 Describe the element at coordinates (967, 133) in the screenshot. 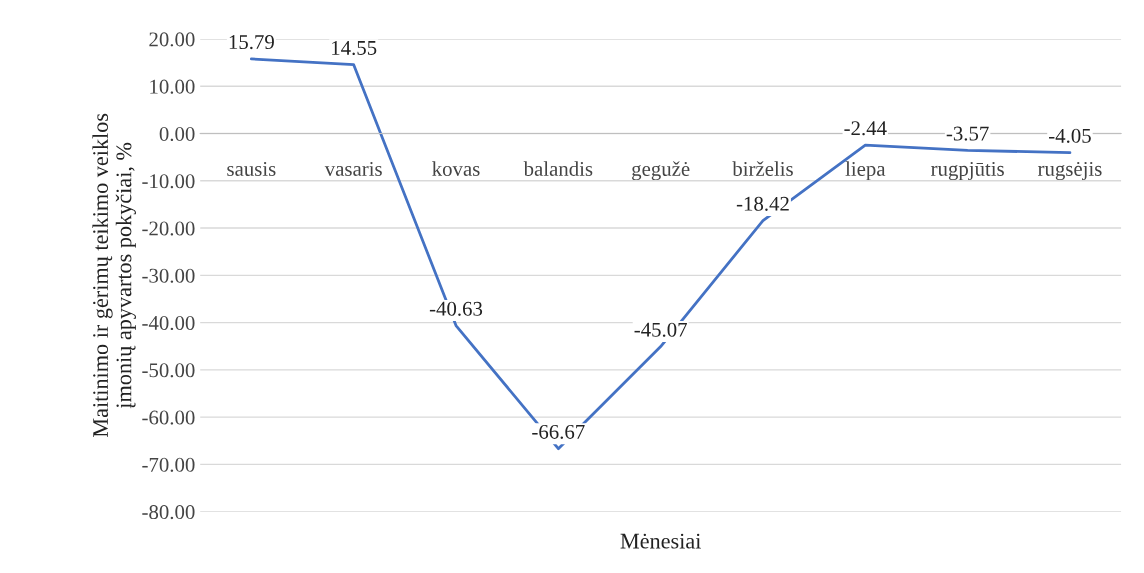

I see `data-label: -3.57` at that location.